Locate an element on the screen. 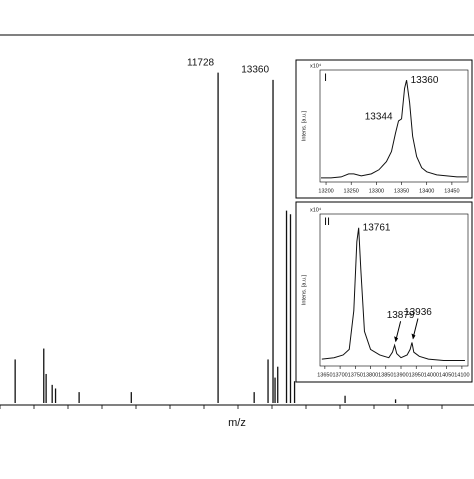 The width and height of the screenshot is (474, 479). x-tick-label: 13350 is located at coordinates (401, 191).